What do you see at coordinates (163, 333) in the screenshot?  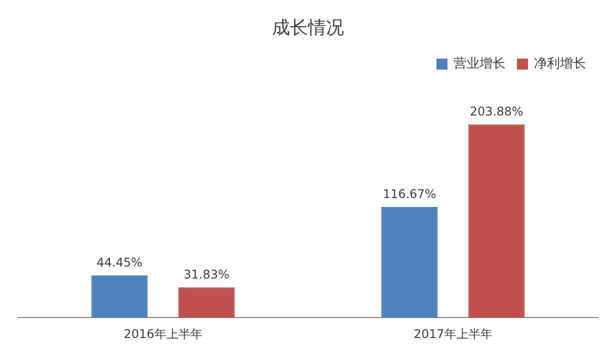 I see `x-tick-label: 2016年上半年` at bounding box center [163, 333].